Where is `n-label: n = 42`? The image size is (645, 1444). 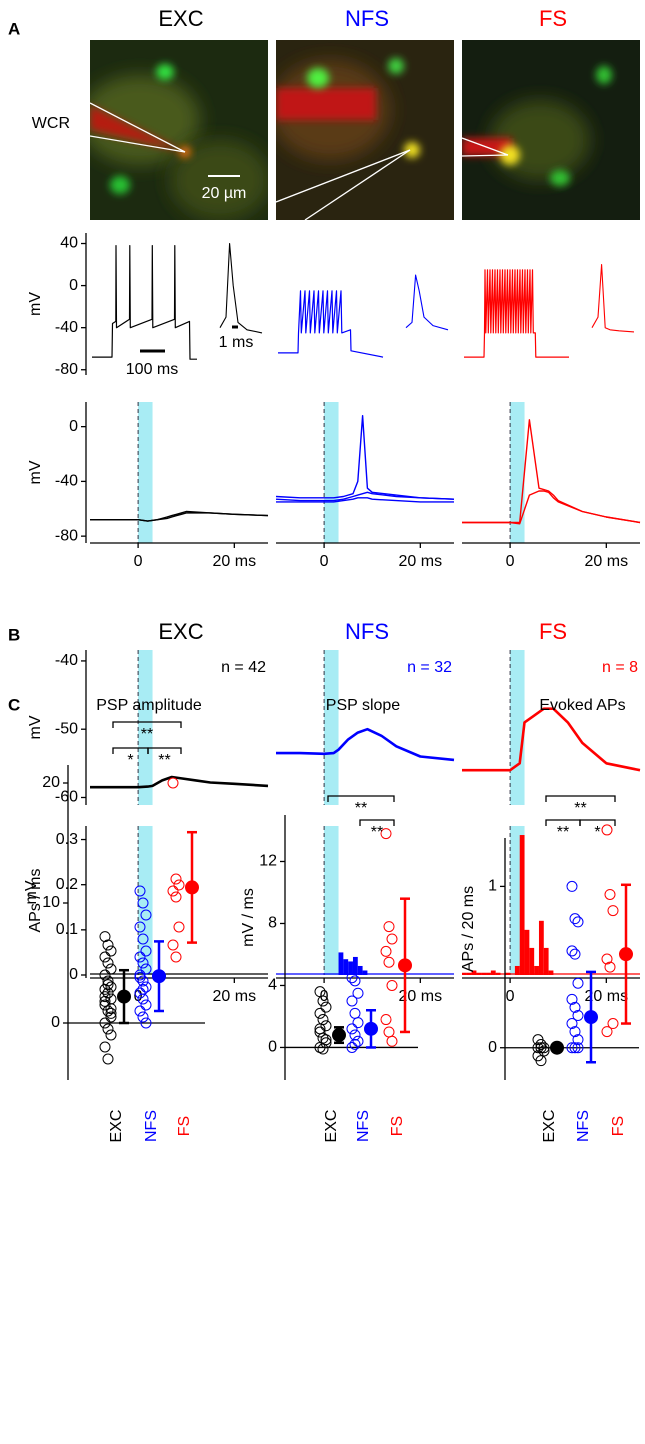 n-label: n = 42 is located at coordinates (243, 667).